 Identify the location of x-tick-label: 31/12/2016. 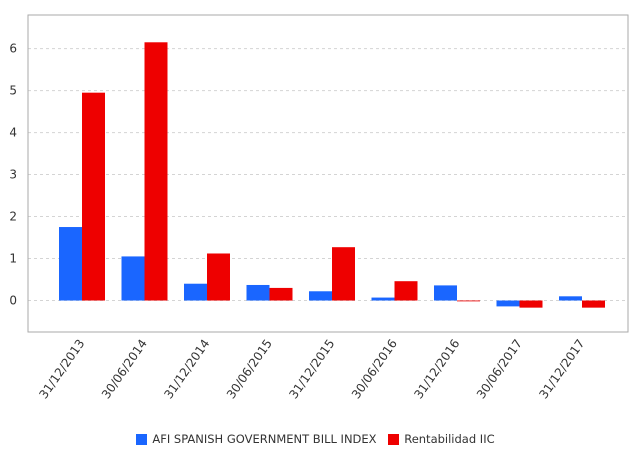
(436, 369).